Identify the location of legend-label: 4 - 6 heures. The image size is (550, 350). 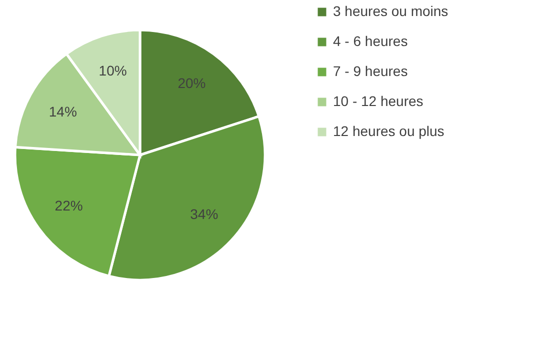
(370, 41).